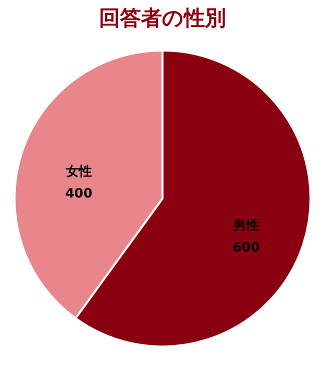 The height and width of the screenshot is (366, 325). Describe the element at coordinates (78, 172) in the screenshot. I see `slice-label: 女性` at that location.